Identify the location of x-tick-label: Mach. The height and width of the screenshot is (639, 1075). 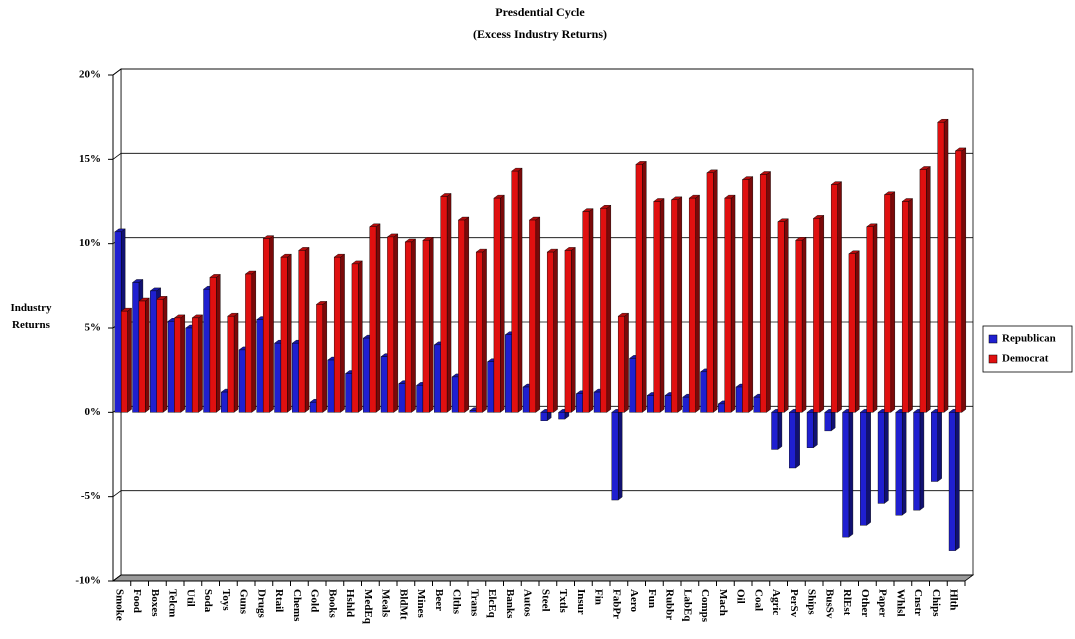
(723, 602).